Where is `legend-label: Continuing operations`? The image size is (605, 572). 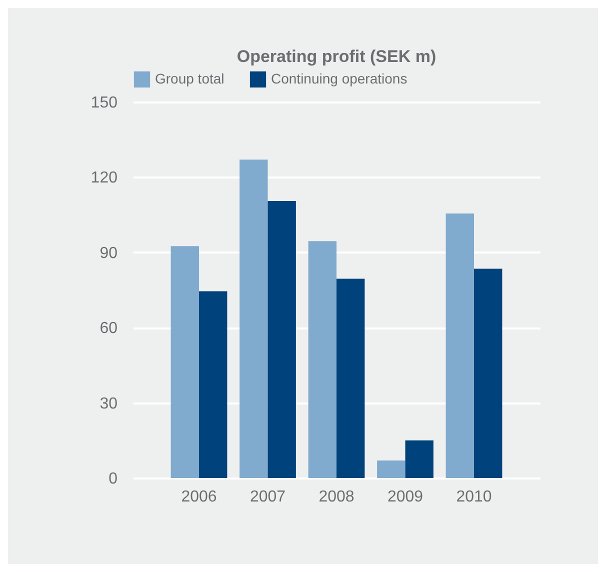
legend-label: Continuing operations is located at coordinates (339, 78).